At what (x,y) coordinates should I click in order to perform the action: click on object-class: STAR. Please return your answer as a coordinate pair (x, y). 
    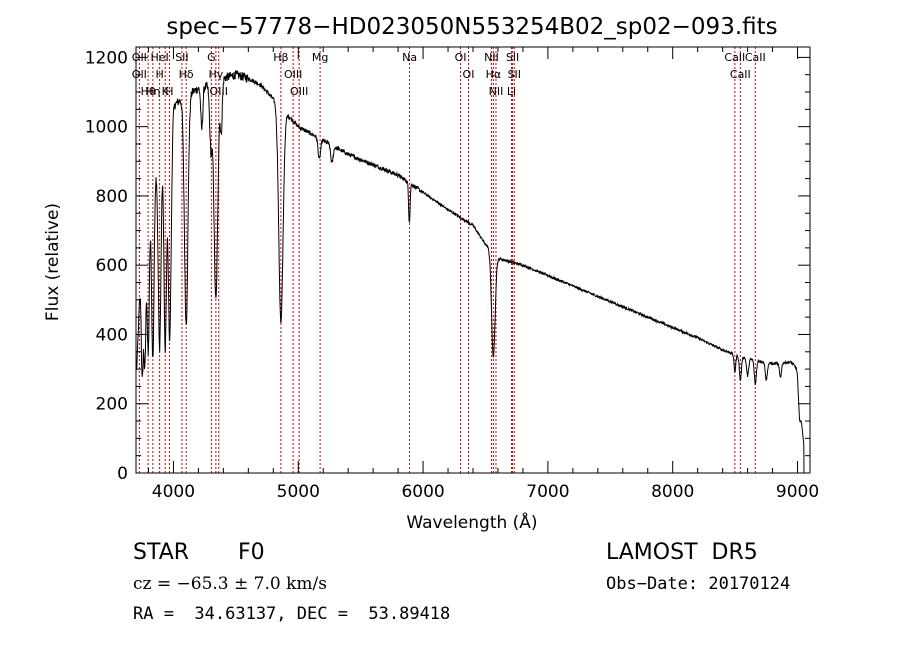
    Looking at the image, I should click on (161, 552).